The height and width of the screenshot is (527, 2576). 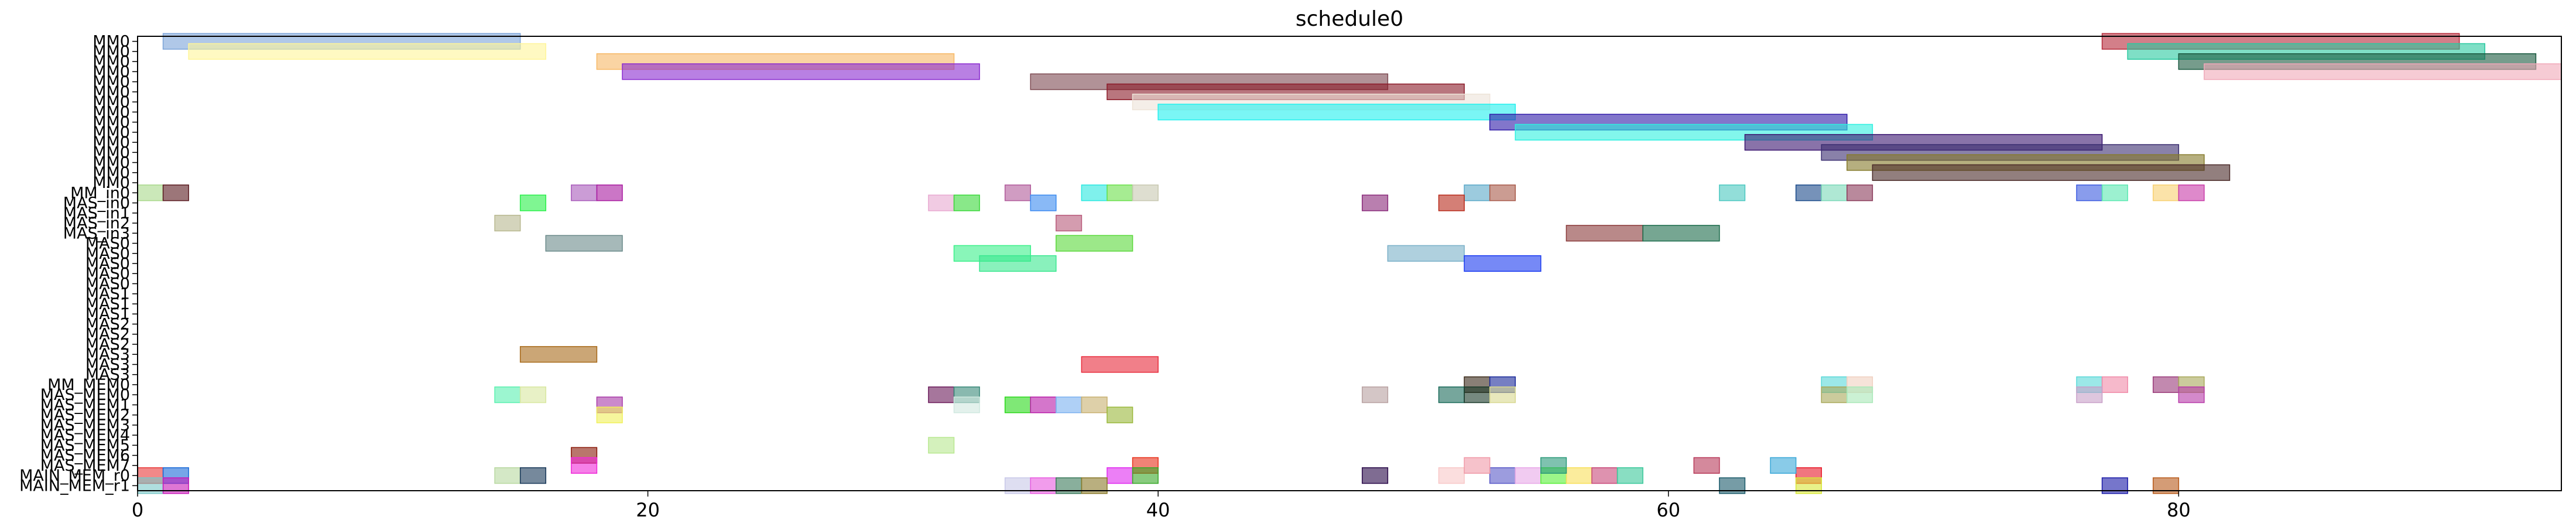 What do you see at coordinates (85, 456) in the screenshot?
I see `y-tick-label: MAS_MEM6` at bounding box center [85, 456].